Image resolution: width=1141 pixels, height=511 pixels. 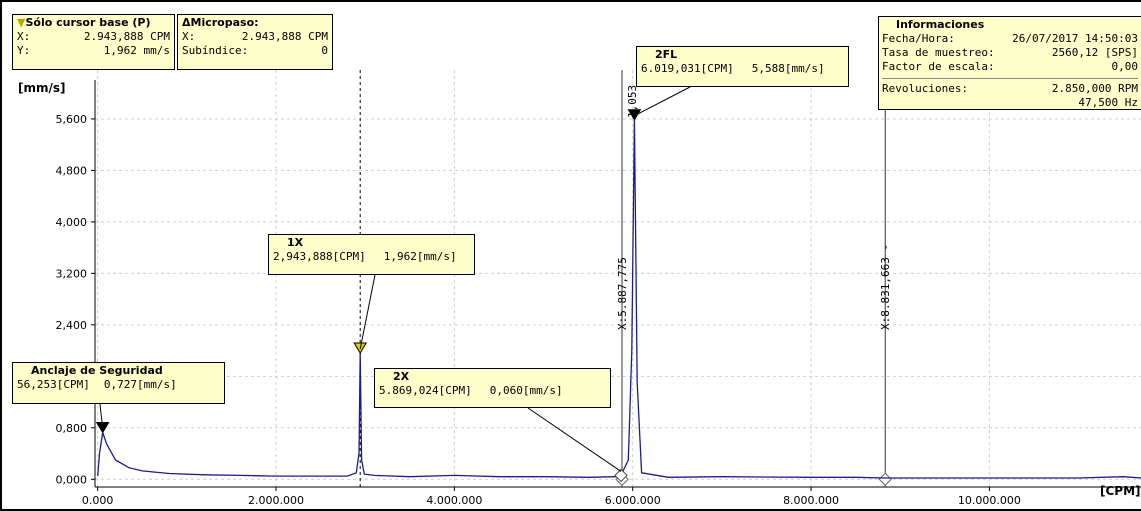 What do you see at coordinates (918, 38) in the screenshot?
I see `fecha-label: Fecha/Hora:` at bounding box center [918, 38].